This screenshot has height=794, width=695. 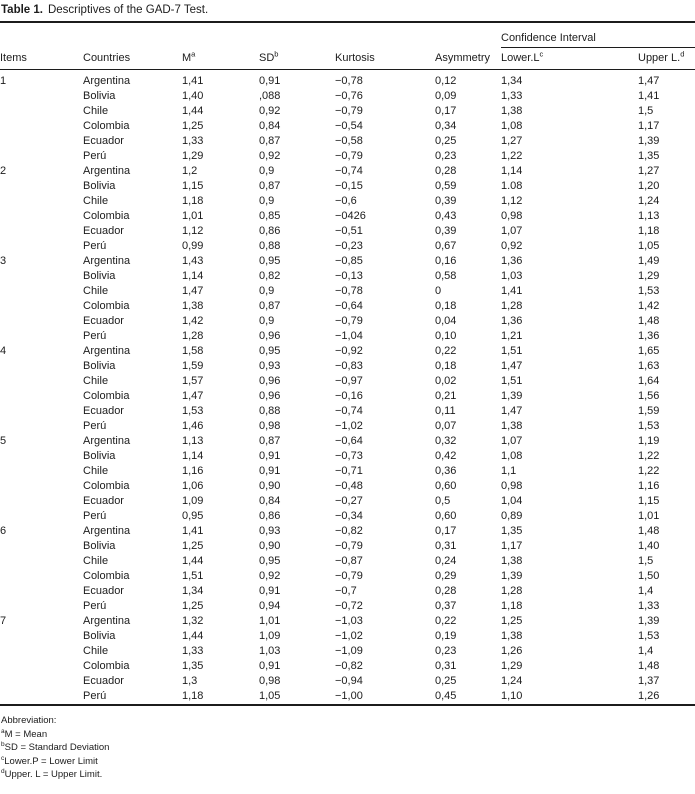 I want to click on mean-cell: 1,47, so click(x=193, y=291).